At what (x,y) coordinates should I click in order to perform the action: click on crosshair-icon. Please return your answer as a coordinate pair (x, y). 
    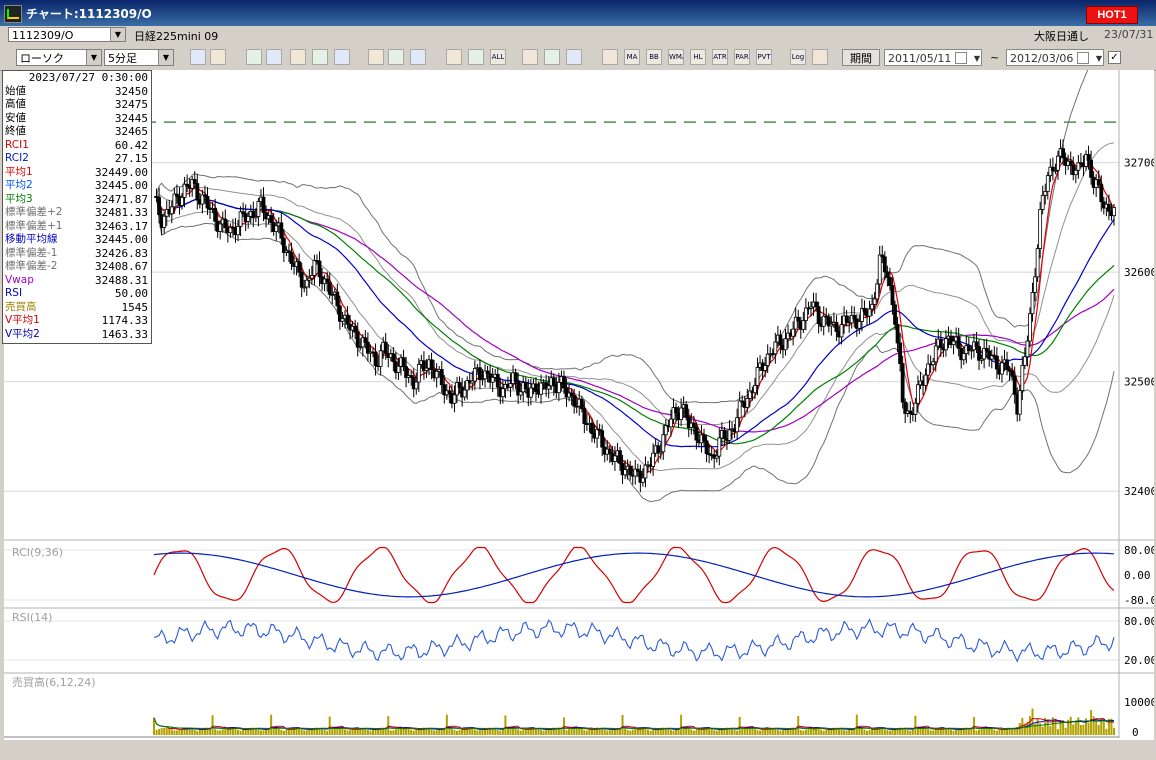
    Looking at the image, I should click on (218, 57).